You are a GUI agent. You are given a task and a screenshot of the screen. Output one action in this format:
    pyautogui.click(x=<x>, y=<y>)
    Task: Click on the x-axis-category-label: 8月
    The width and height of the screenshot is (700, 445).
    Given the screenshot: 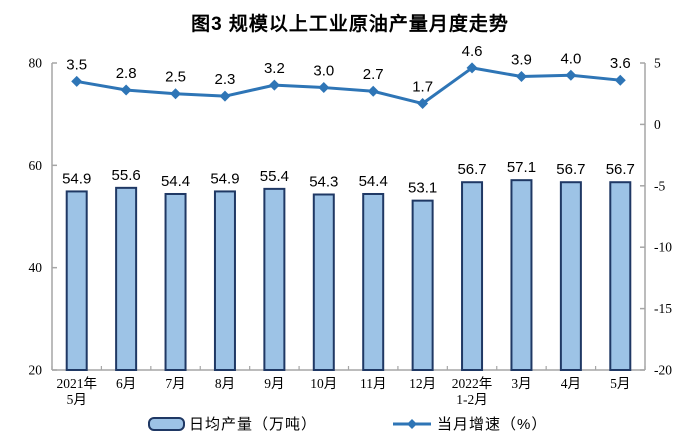 What is the action you would take?
    pyautogui.click(x=225, y=383)
    